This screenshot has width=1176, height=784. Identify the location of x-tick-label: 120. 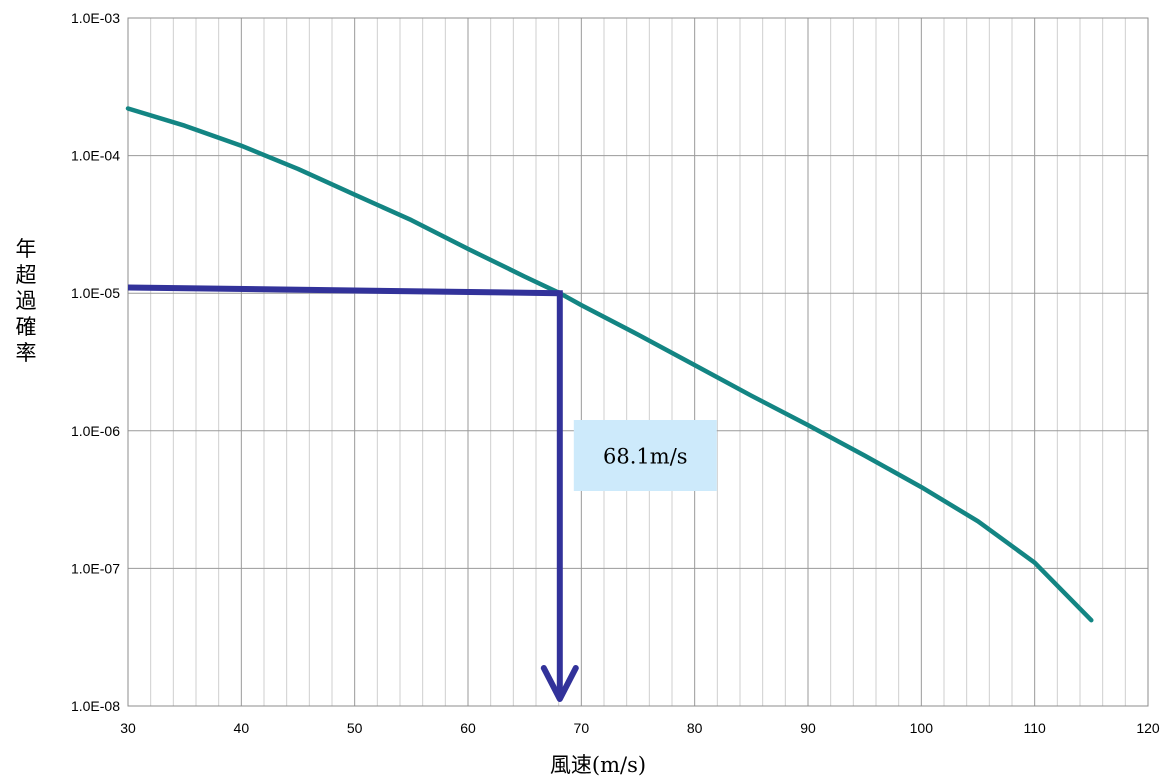
(1148, 728).